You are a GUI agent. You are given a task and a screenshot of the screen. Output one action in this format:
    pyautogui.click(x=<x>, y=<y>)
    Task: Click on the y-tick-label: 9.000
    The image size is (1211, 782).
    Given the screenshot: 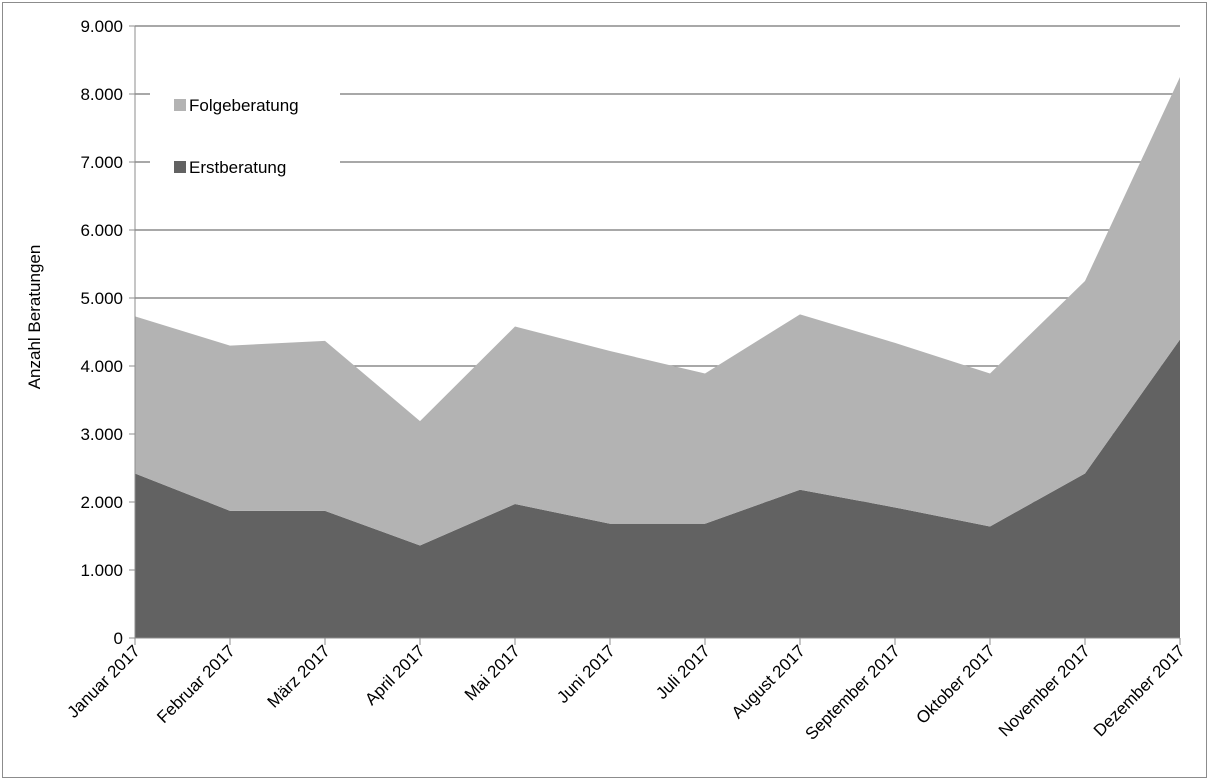 What is the action you would take?
    pyautogui.click(x=101, y=26)
    